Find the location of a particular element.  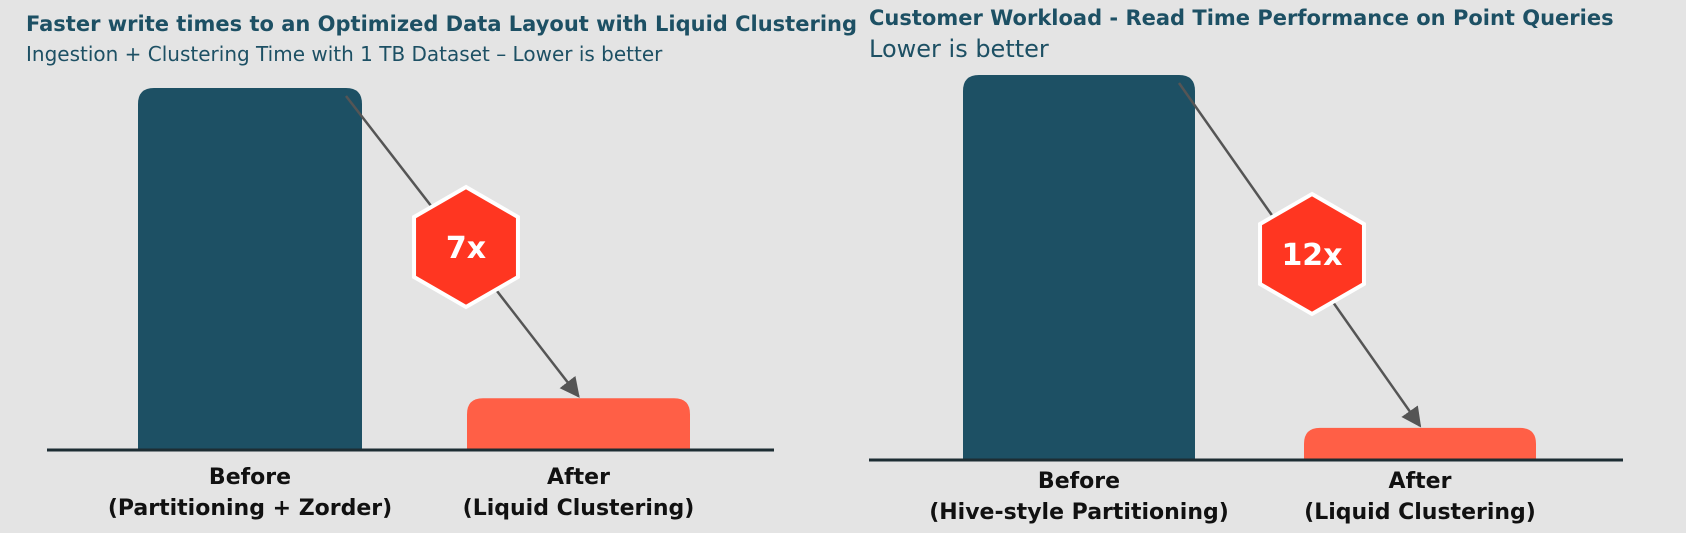

annotation: 7x is located at coordinates (466, 248).